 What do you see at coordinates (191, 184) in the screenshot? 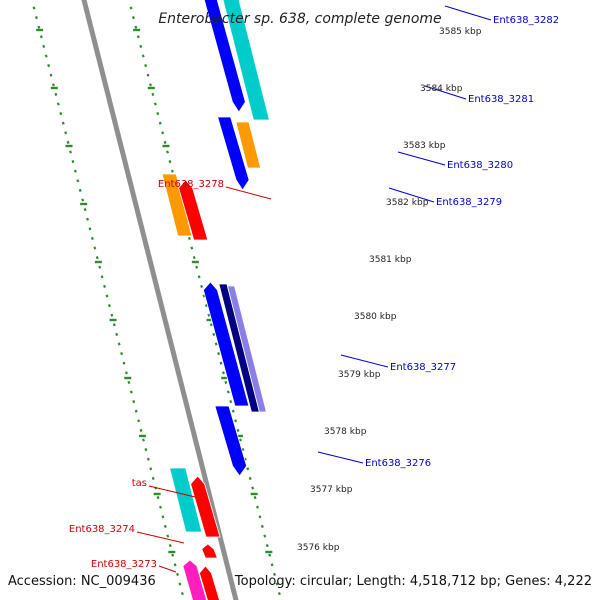
I see `gene-label: Ent638_3278` at bounding box center [191, 184].